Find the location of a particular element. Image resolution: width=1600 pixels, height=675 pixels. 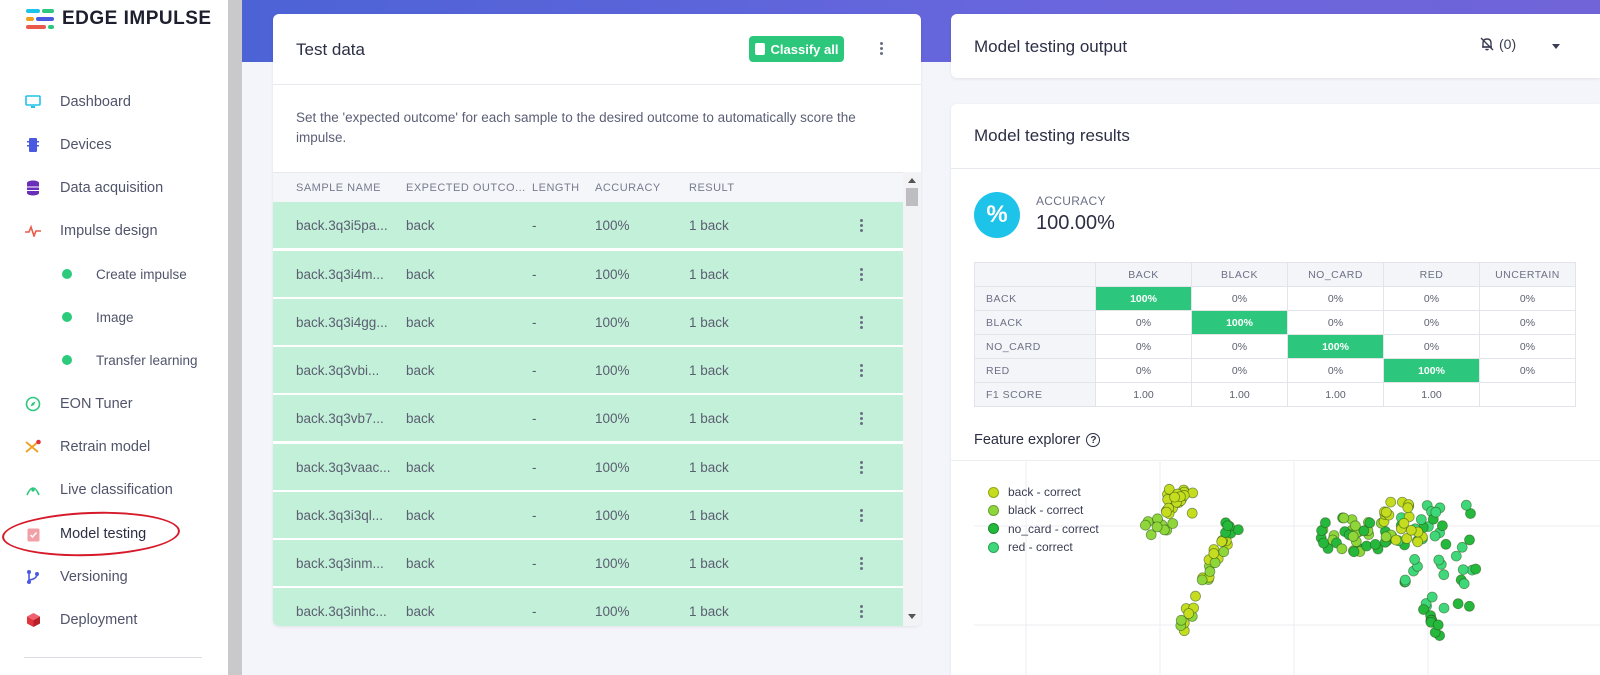

panel-divider is located at coordinates (597, 84).